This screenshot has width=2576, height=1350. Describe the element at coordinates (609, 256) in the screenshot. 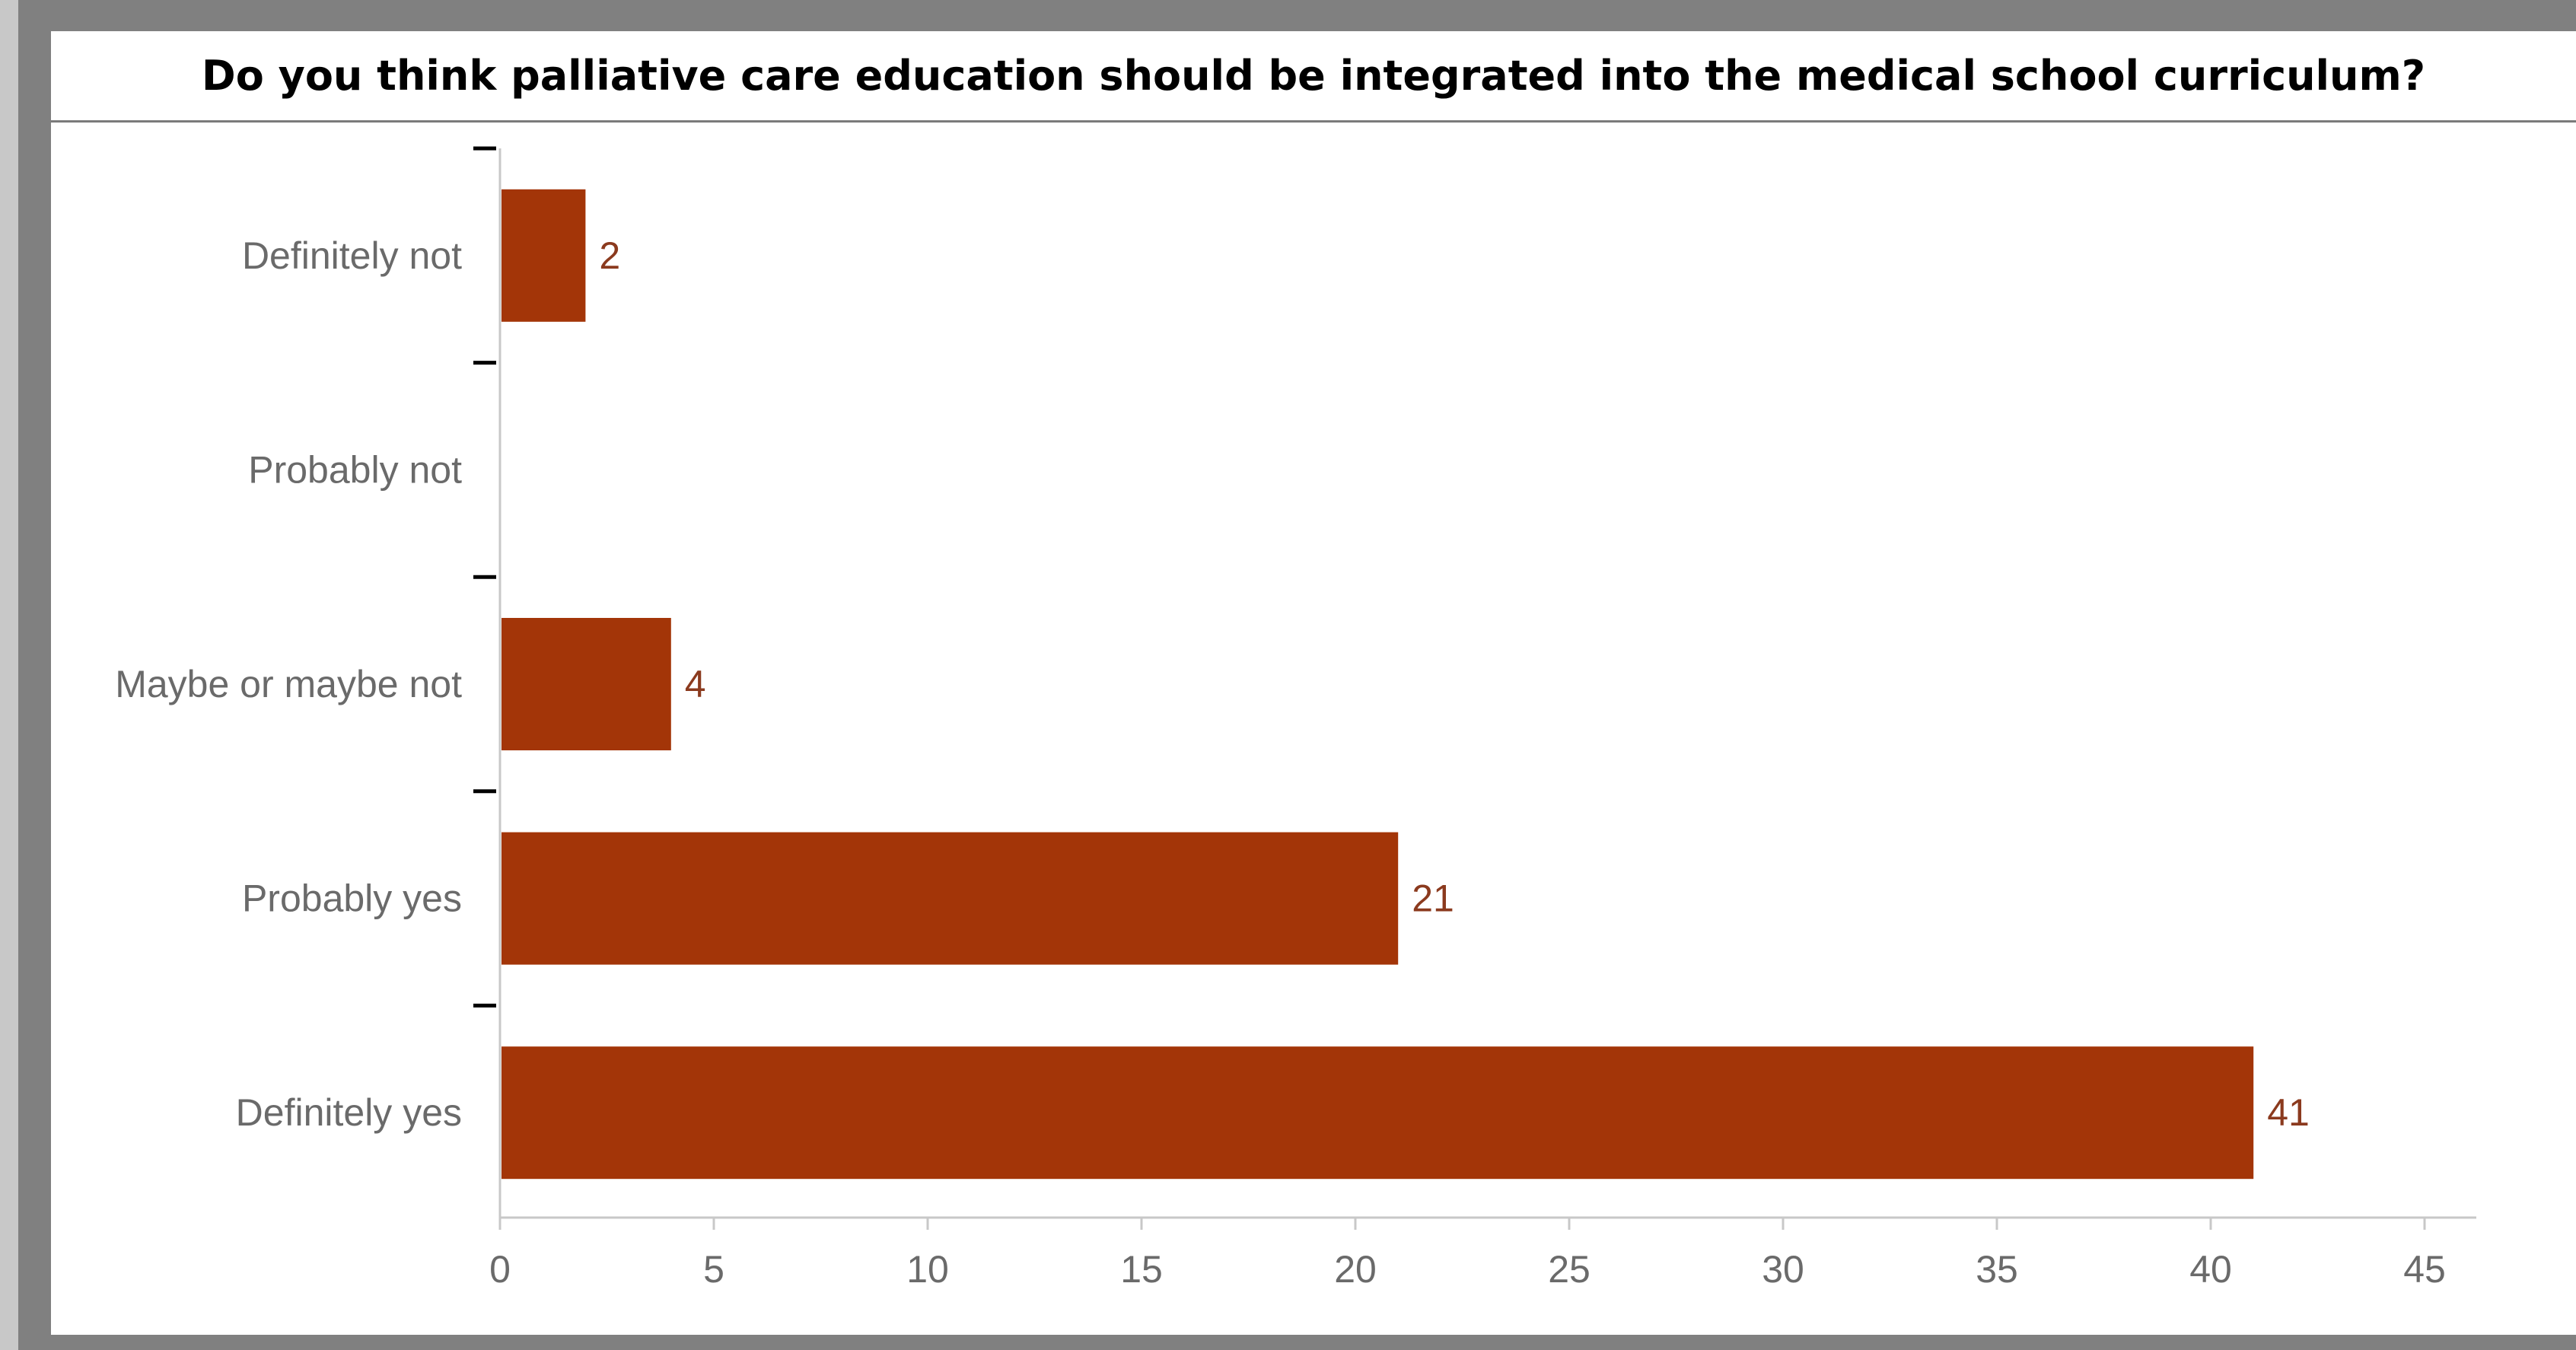

I see `data-label: 2` at that location.